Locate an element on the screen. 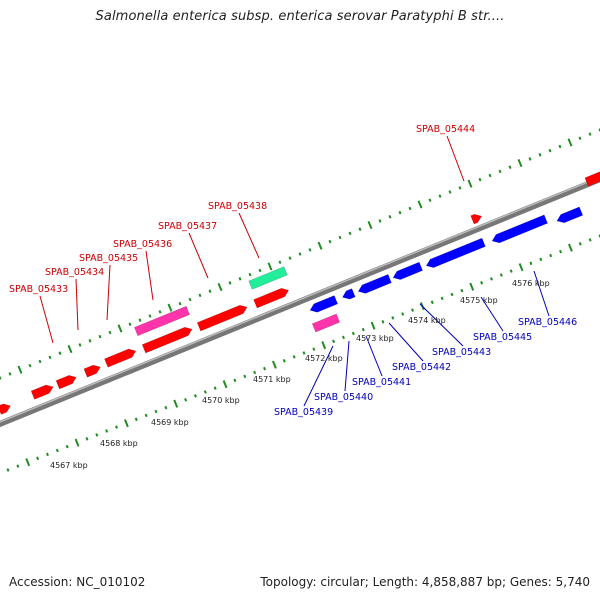 The height and width of the screenshot is (600, 600). gene-label-spab-05442: SPAB_05442 is located at coordinates (421, 367).